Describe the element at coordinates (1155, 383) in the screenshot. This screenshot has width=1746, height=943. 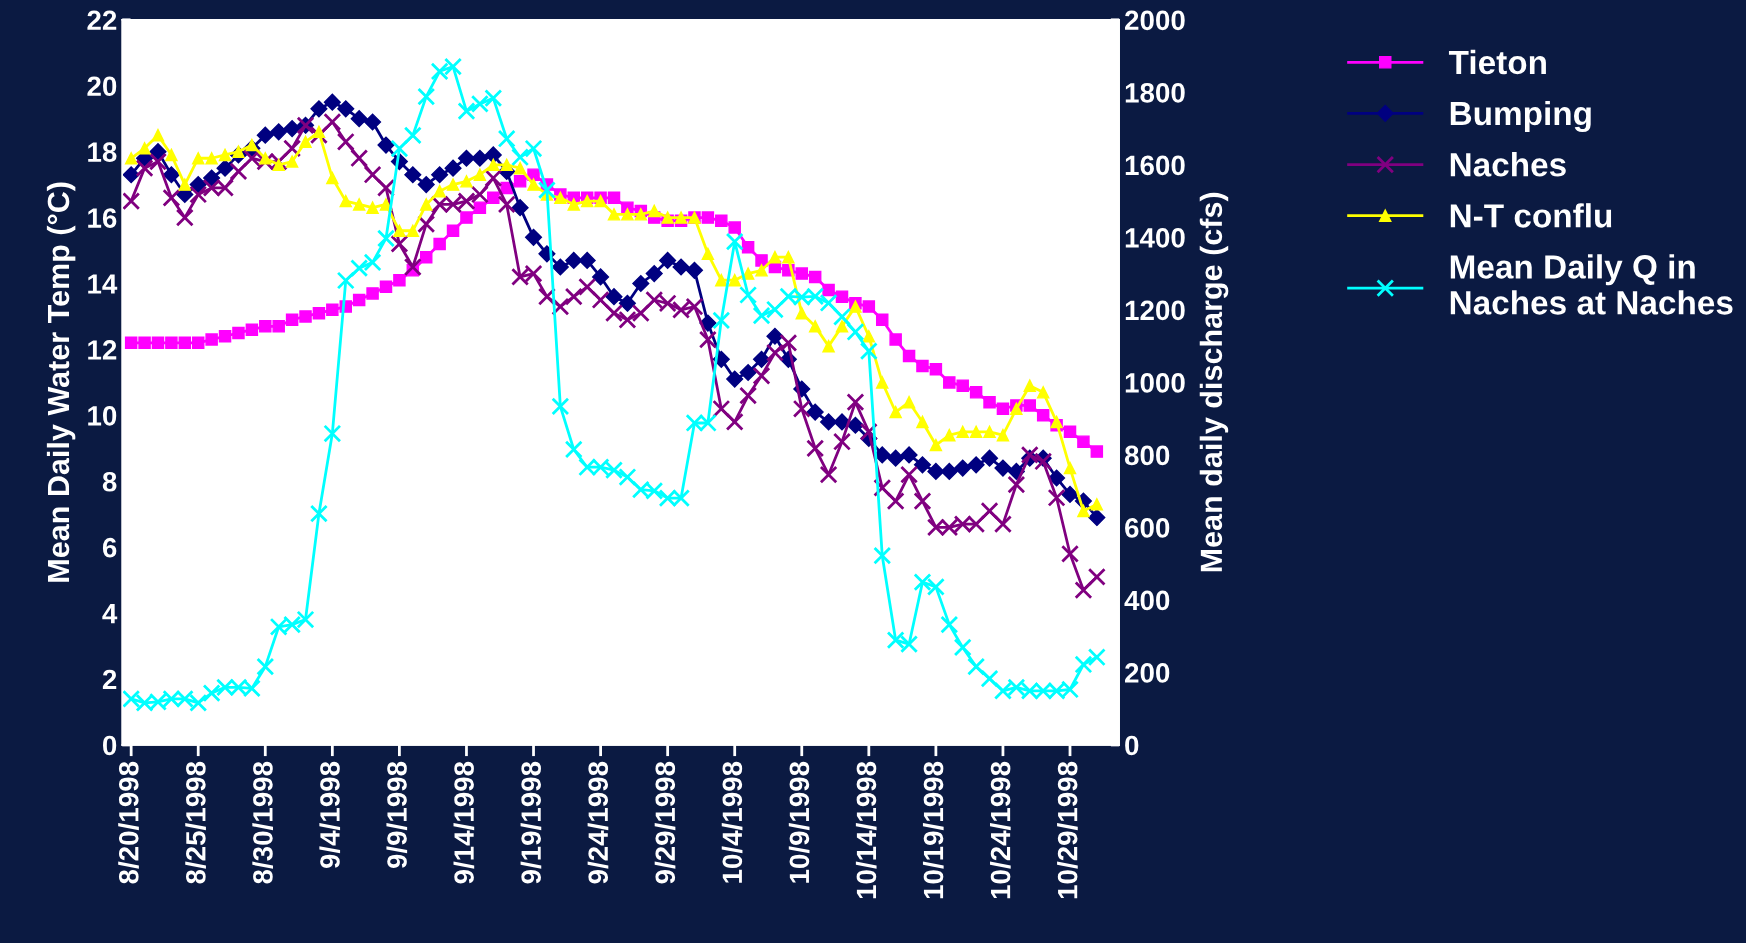
I see `y2-tick-label: 1000` at that location.